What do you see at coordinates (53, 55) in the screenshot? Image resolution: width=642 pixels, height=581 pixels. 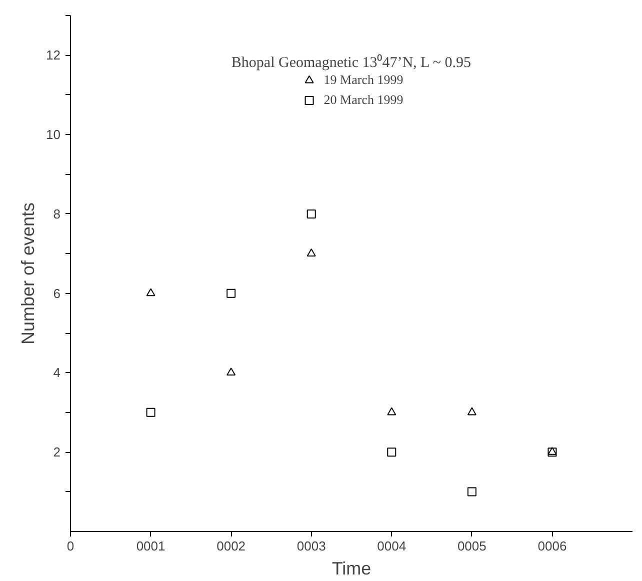 I see `y-tick-label: 12` at bounding box center [53, 55].